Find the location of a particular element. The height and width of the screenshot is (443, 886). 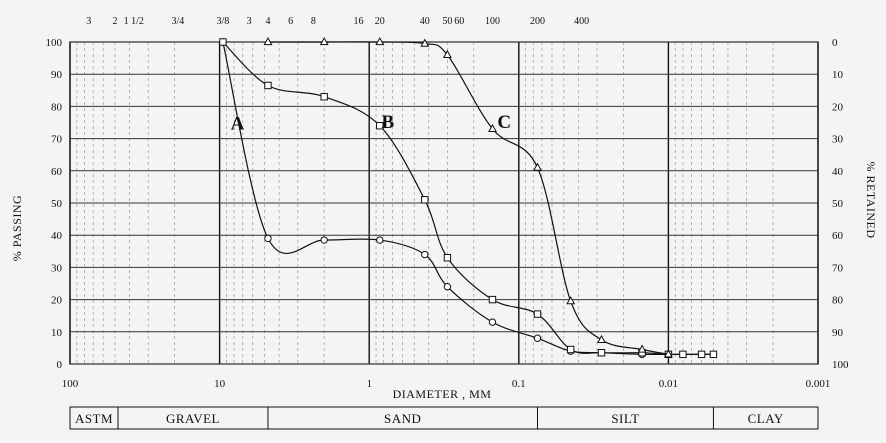

y-tick-label-left: 30 is located at coordinates (57, 268).